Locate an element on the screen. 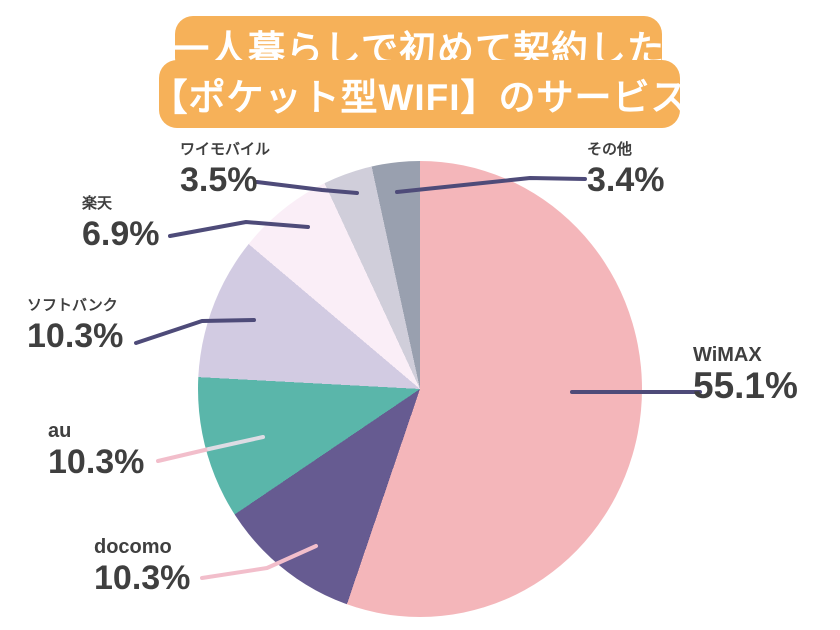  callout-sonota-name: その他 is located at coordinates (610, 149).